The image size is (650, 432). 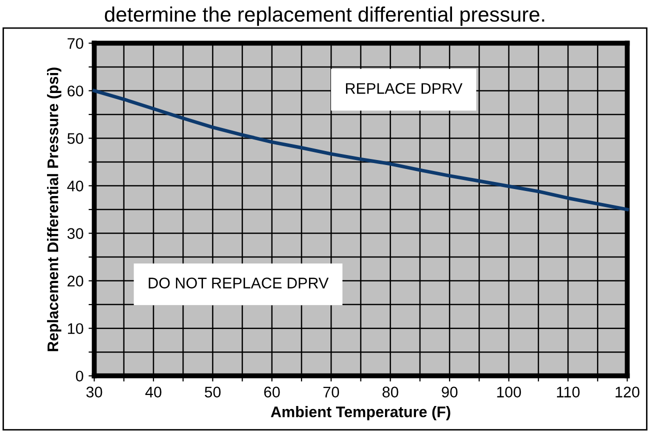 I want to click on annotation: DO NOT REPLACE DPRV, so click(x=238, y=283).